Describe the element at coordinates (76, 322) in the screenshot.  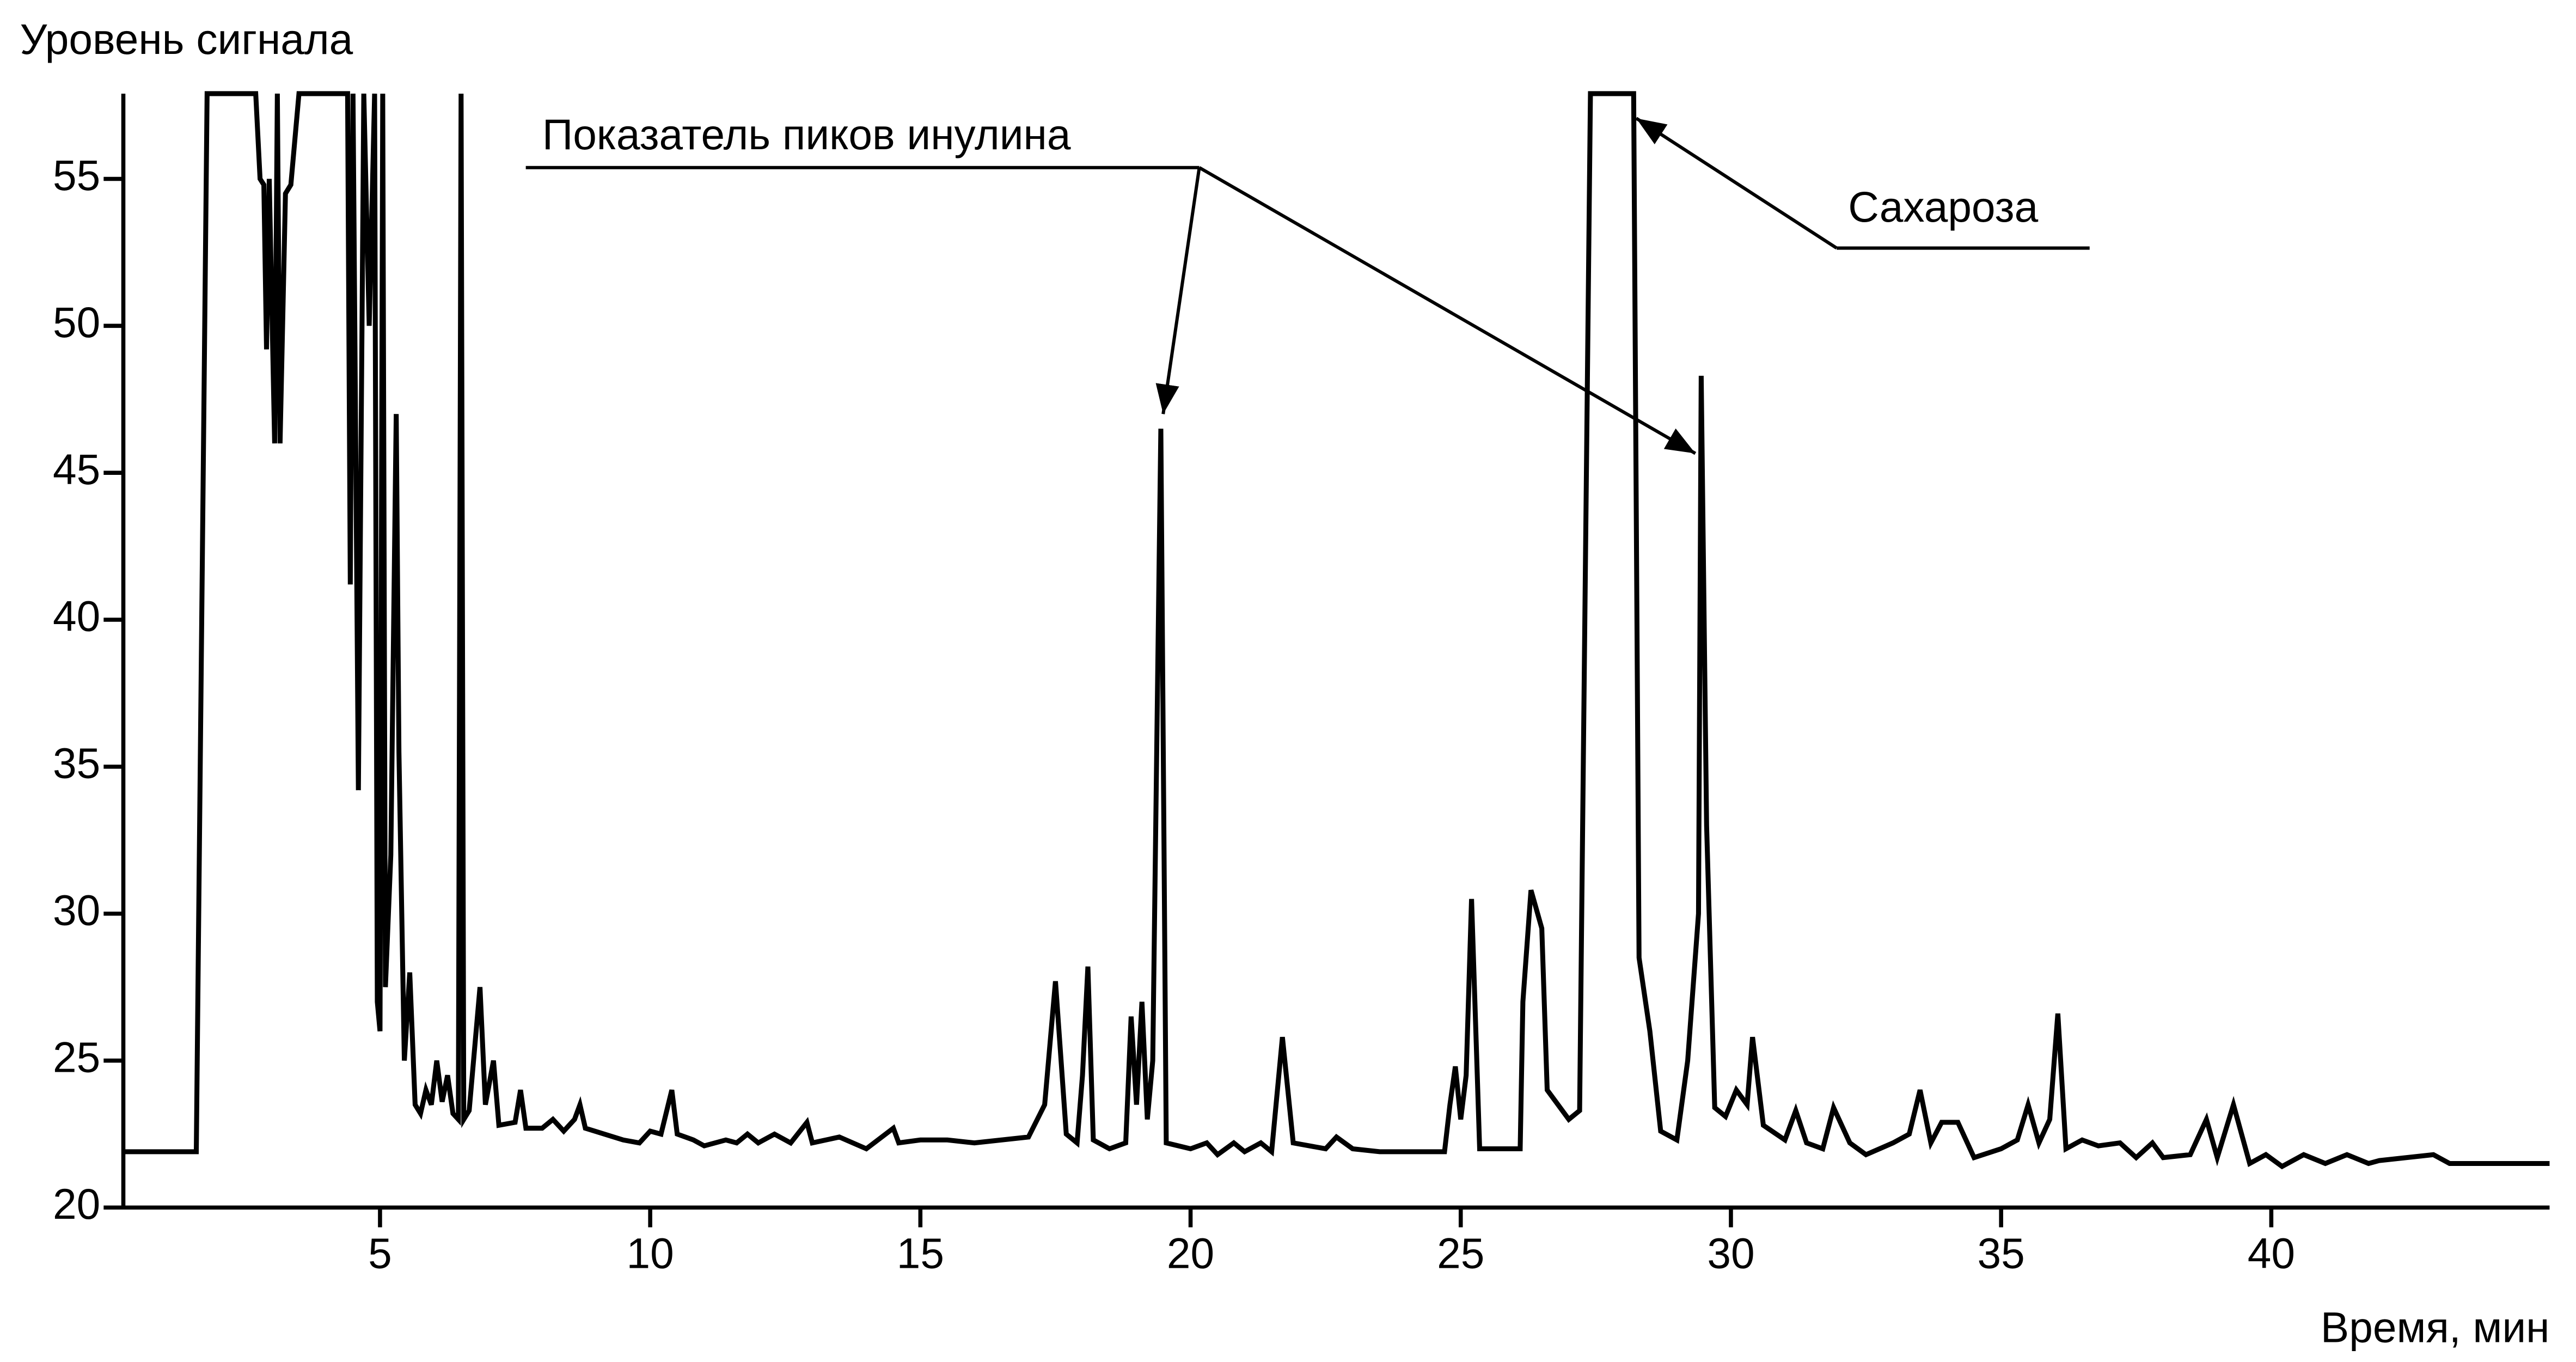
I see `y-tick-label: 50` at that location.